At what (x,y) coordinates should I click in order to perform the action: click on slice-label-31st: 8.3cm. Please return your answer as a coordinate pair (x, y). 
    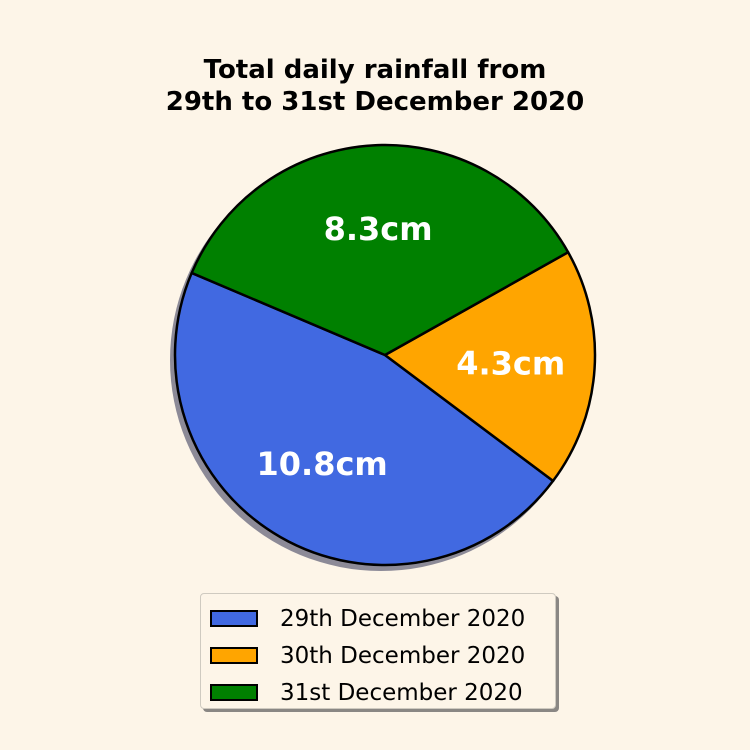
    Looking at the image, I should click on (378, 229).